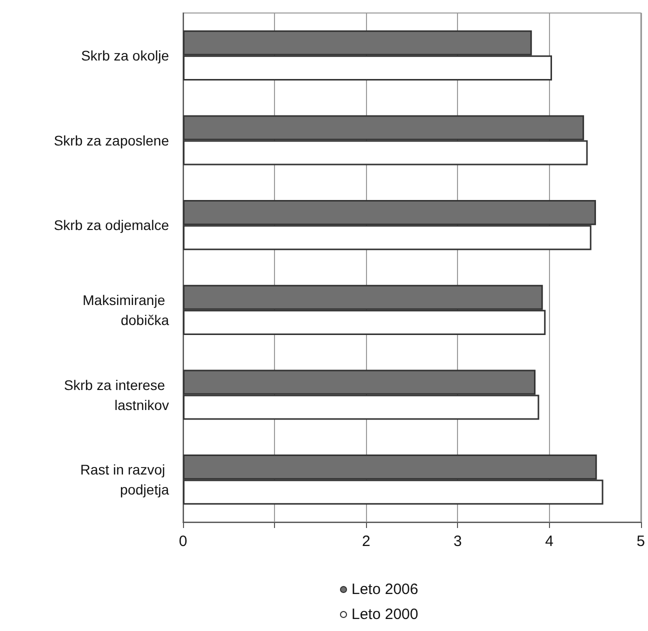  What do you see at coordinates (112, 140) in the screenshot?
I see `y-tick-label: Skrb za zaposlene` at bounding box center [112, 140].